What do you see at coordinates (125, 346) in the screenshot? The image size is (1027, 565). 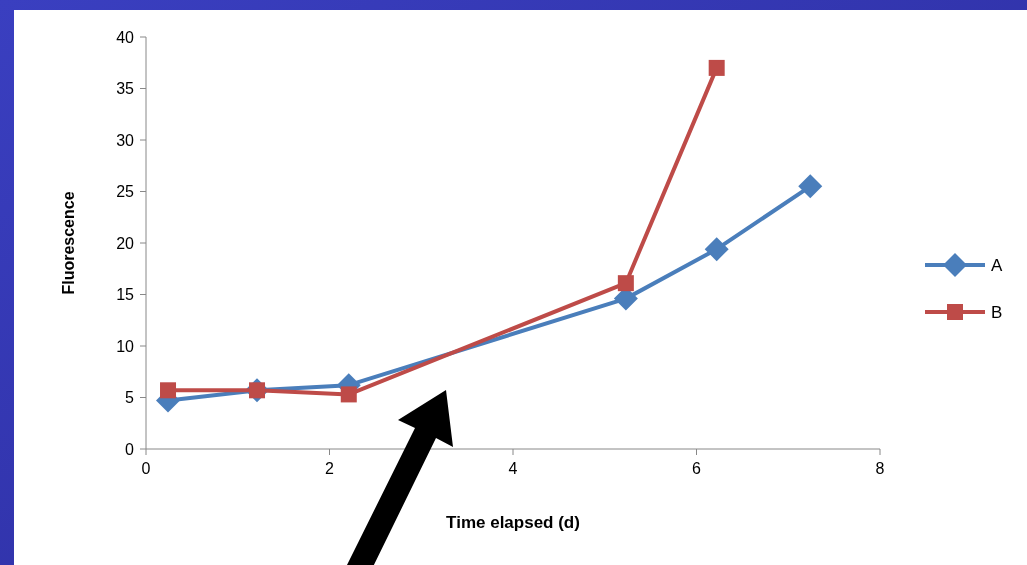 I see `y-tick-label: 10` at bounding box center [125, 346].